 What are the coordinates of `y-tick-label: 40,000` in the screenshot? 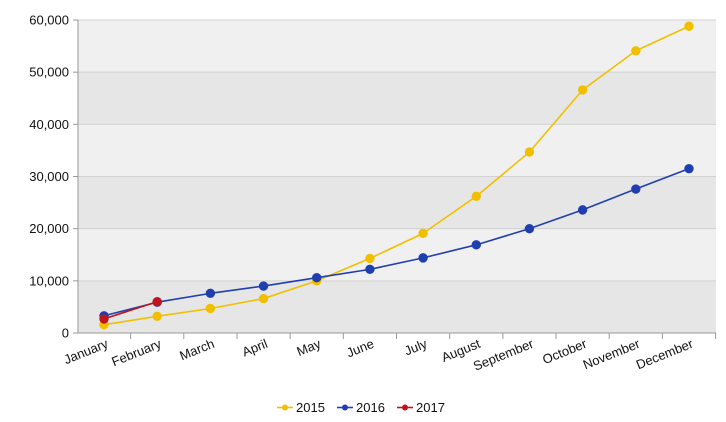 It's located at (49, 124).